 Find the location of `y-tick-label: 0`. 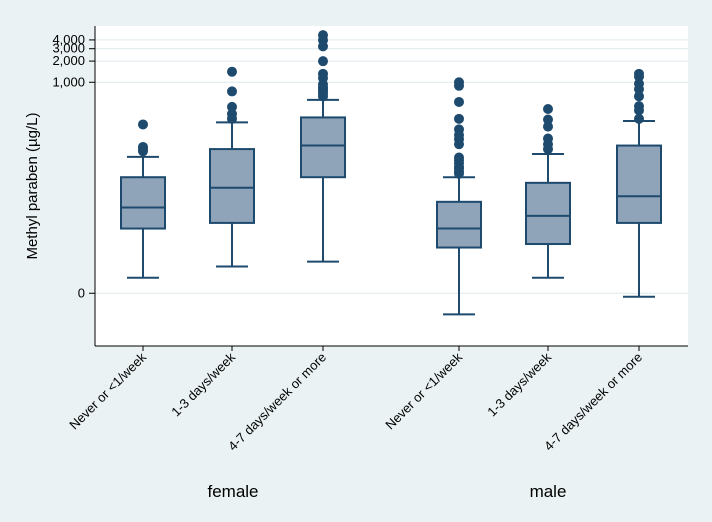

y-tick-label: 0 is located at coordinates (81, 292).